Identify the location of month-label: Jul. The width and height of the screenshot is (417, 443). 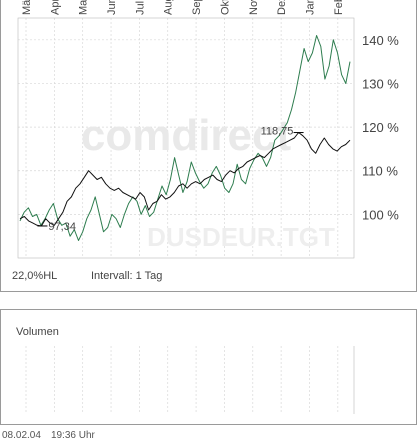
(140, 8).